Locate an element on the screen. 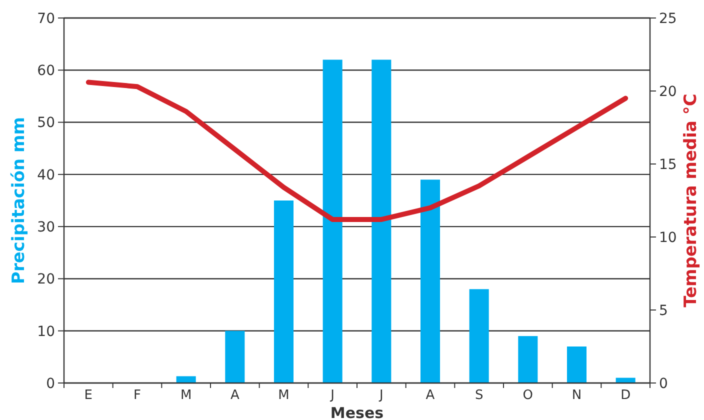  x-tick-label: S is located at coordinates (479, 395).